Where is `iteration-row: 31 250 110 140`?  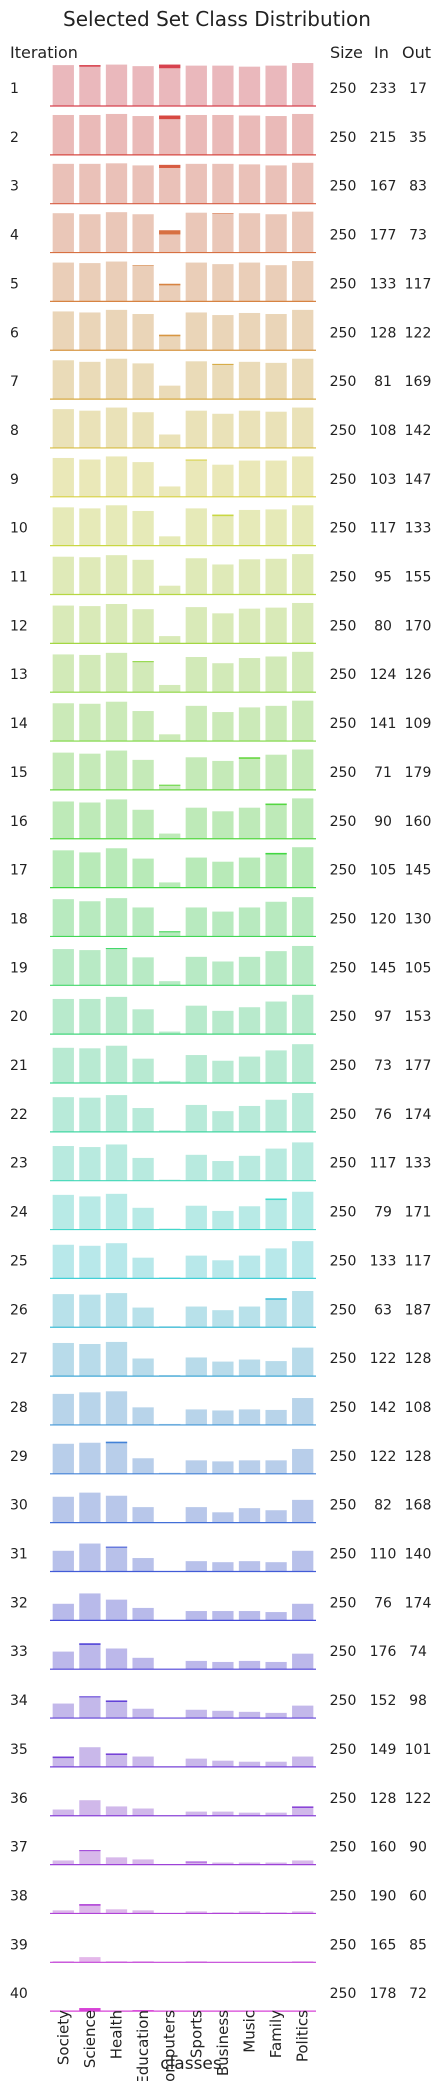
iteration-row: 31 250 110 140 is located at coordinates (220, 1558).